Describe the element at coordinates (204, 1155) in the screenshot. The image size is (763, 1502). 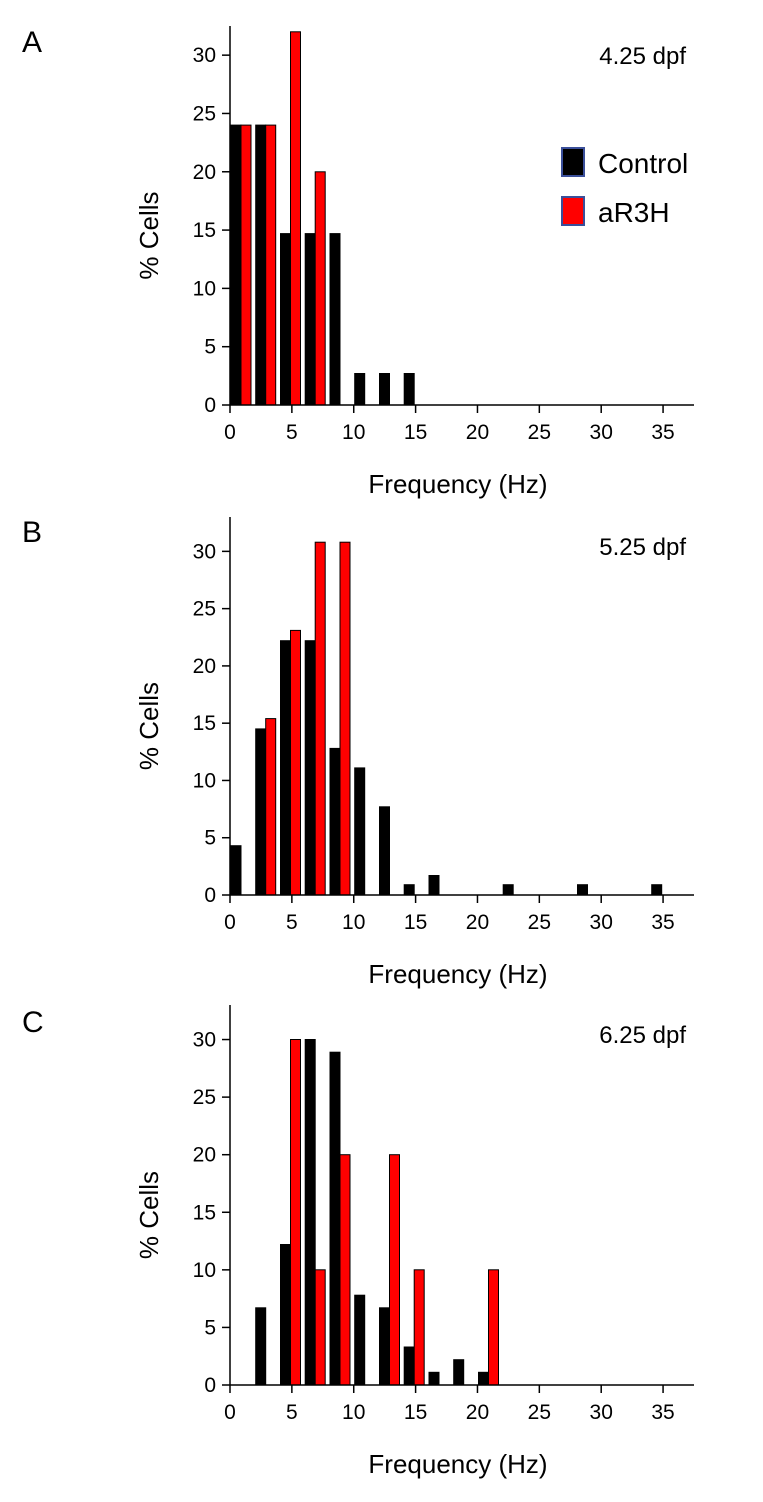
I see `y-tick-label: 20` at that location.